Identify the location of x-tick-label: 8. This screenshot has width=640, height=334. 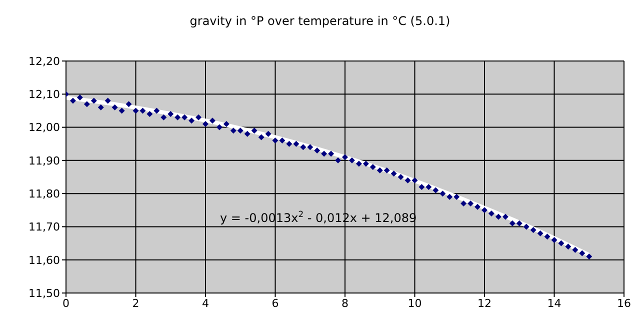
(345, 303).